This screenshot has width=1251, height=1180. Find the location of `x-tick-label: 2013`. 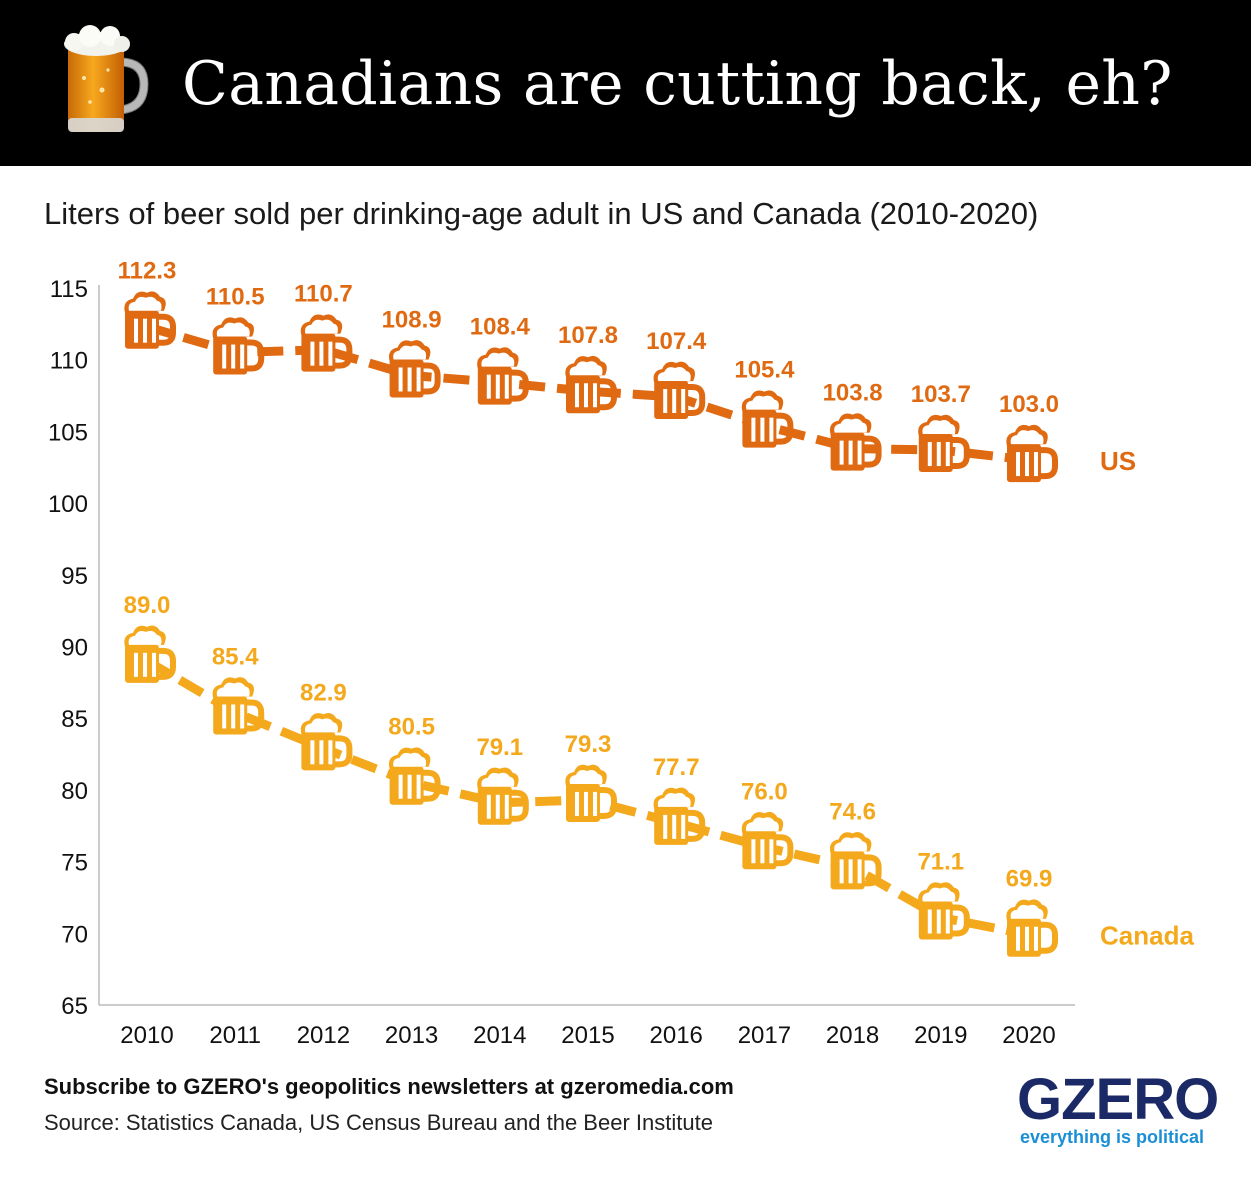

x-tick-label: 2013 is located at coordinates (411, 1035).